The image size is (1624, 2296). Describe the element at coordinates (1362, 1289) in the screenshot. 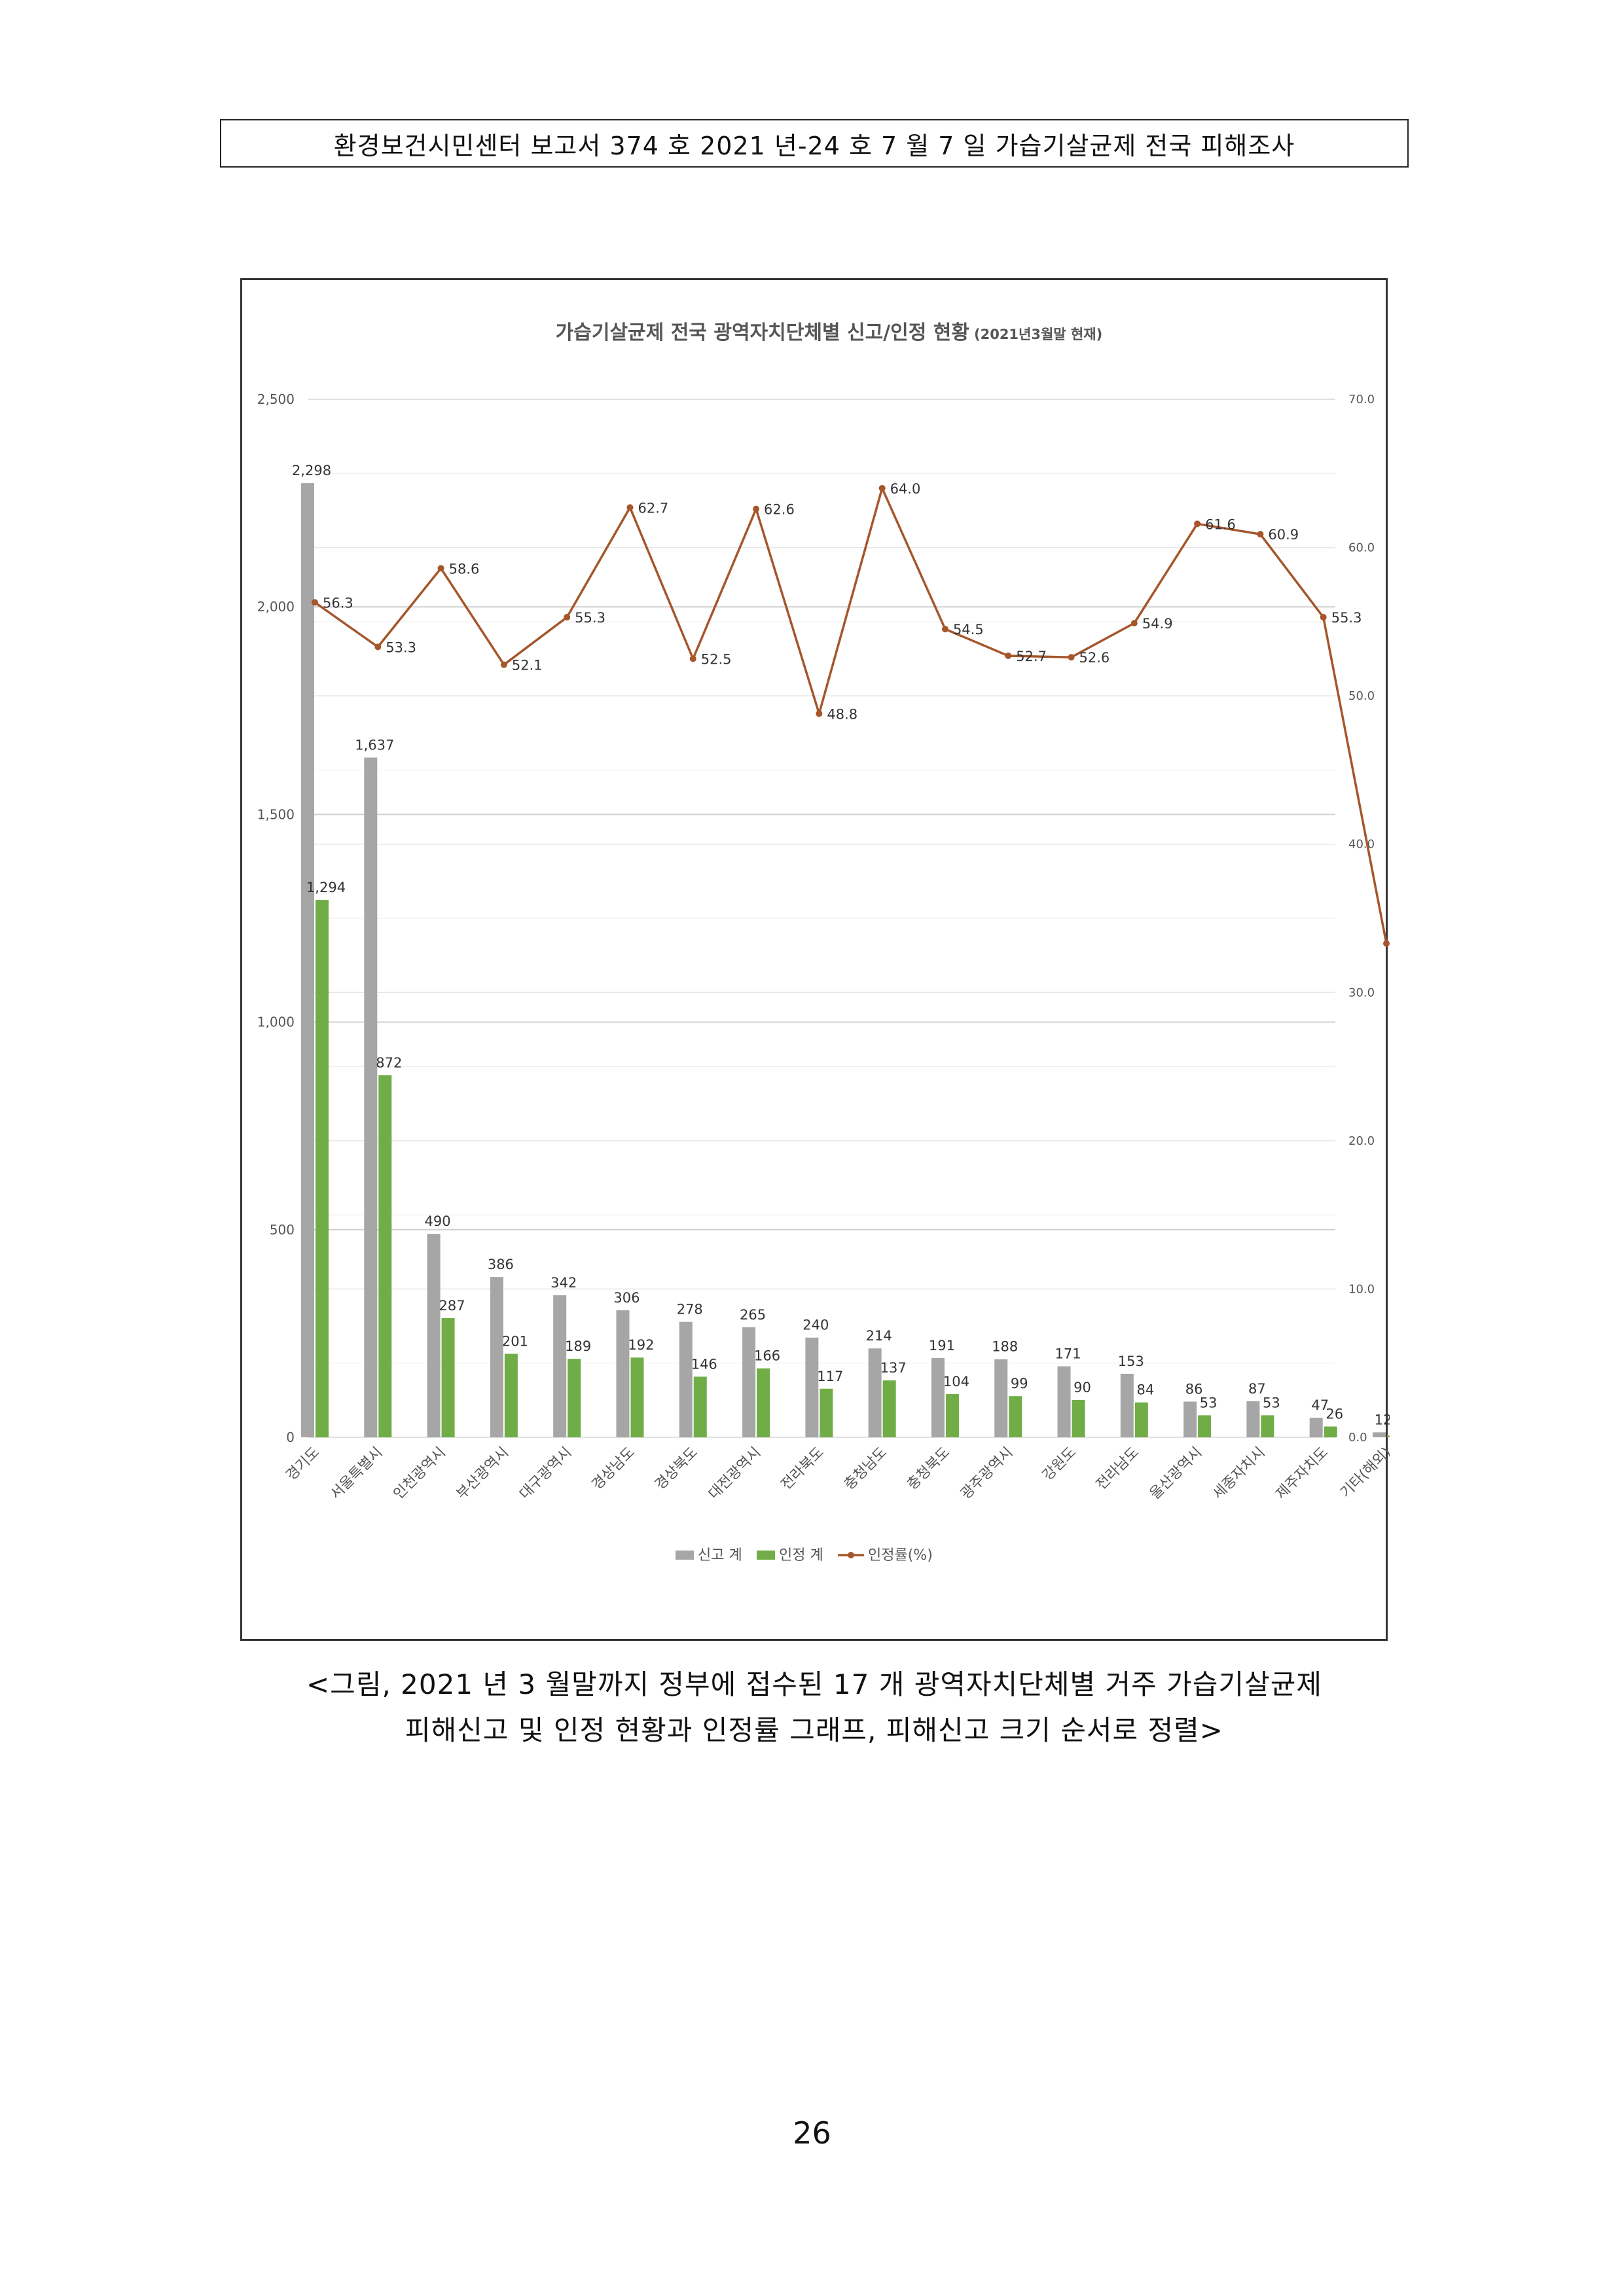

I see `y-right-tick-label: 10.0` at that location.